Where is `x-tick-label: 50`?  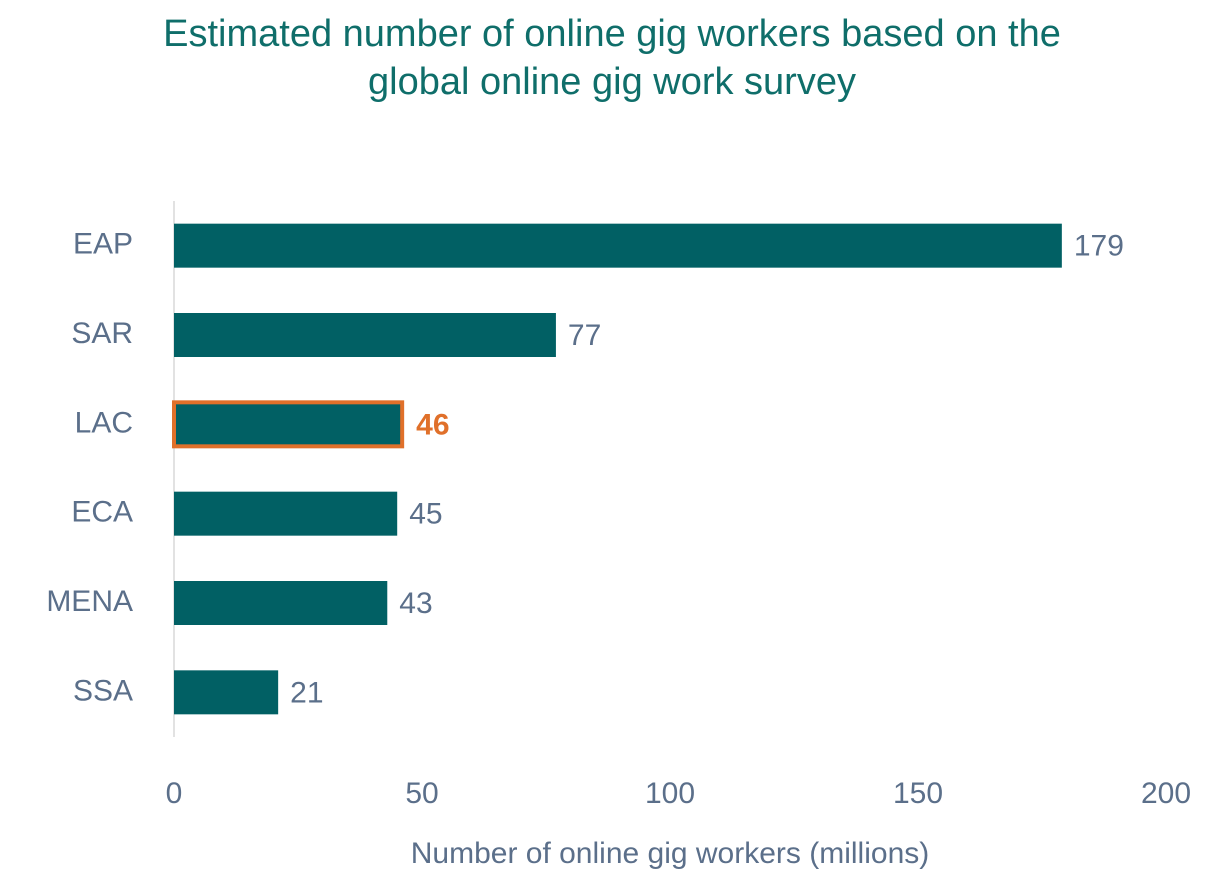 x-tick-label: 50 is located at coordinates (421, 793).